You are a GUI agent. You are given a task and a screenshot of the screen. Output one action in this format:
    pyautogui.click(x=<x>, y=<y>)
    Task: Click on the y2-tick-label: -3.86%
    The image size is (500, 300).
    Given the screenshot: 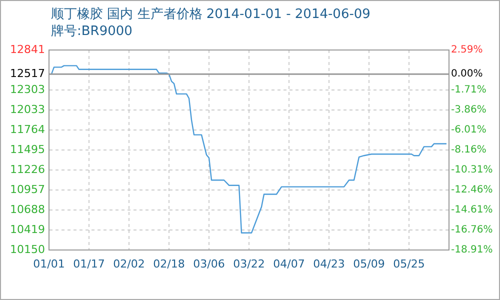 What is the action you would take?
    pyautogui.click(x=468, y=110)
    